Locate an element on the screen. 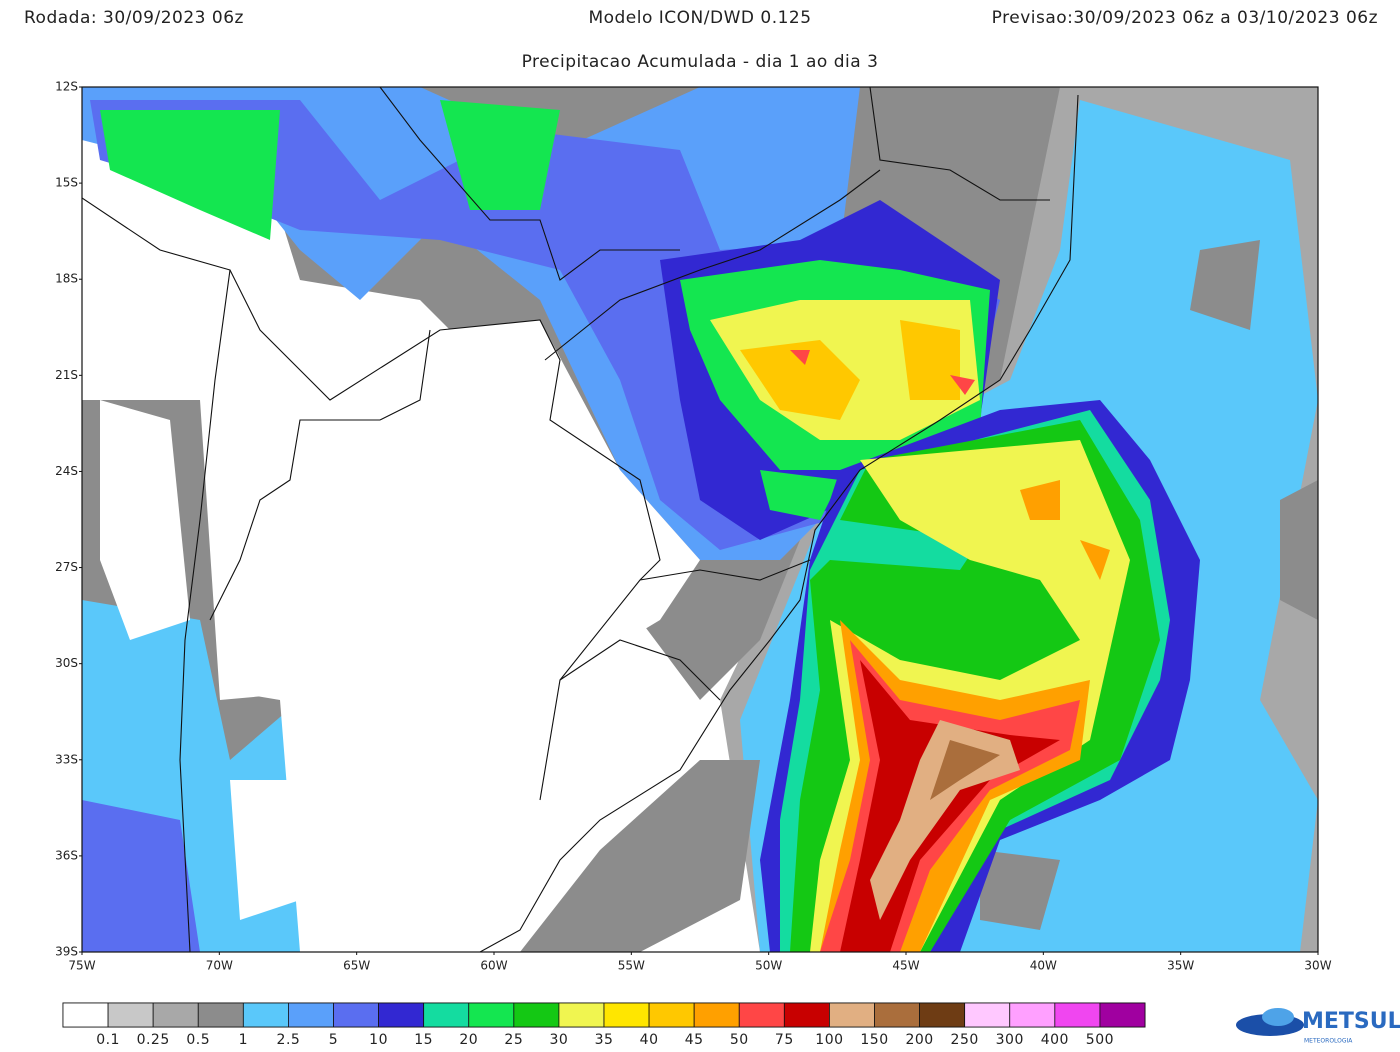 This screenshot has height=1052, width=1400. colorbar-label: 10 is located at coordinates (378, 1040).